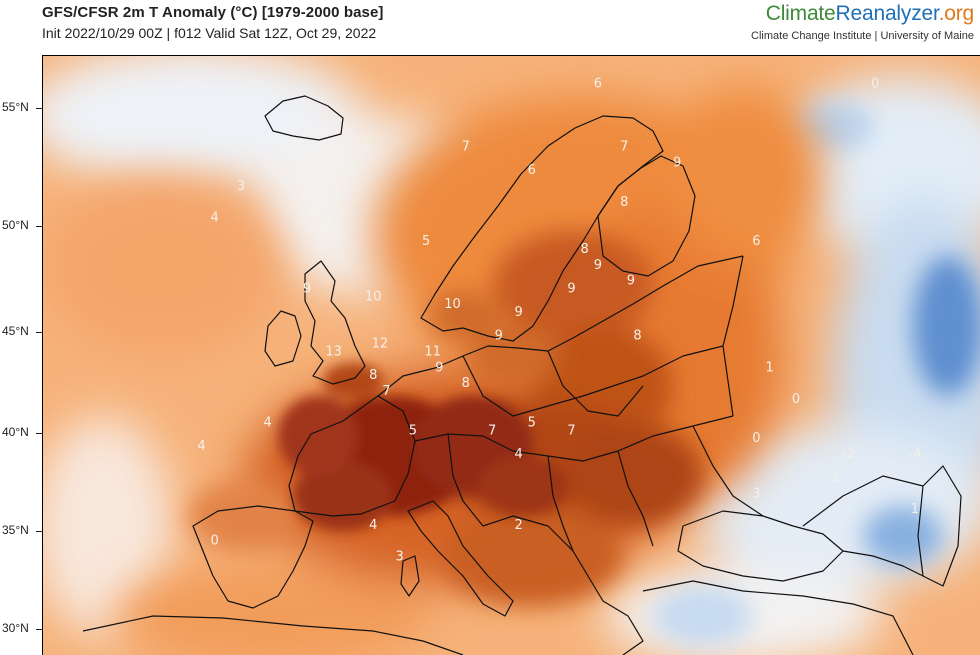  I want to click on lat-label: 55°N, so click(15, 107).